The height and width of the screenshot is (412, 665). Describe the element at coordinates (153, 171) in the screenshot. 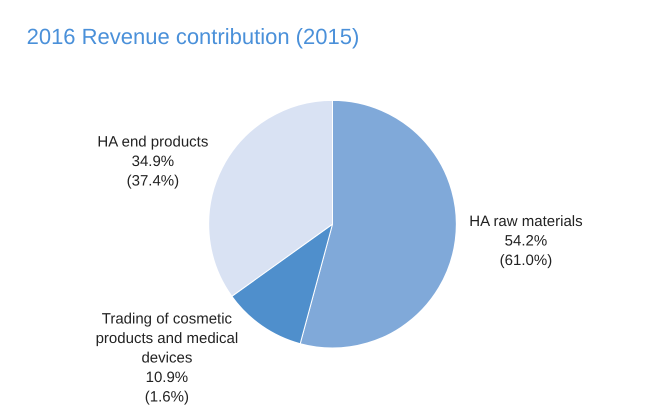

I see `data-label: 34.9% (37.4%)` at that location.